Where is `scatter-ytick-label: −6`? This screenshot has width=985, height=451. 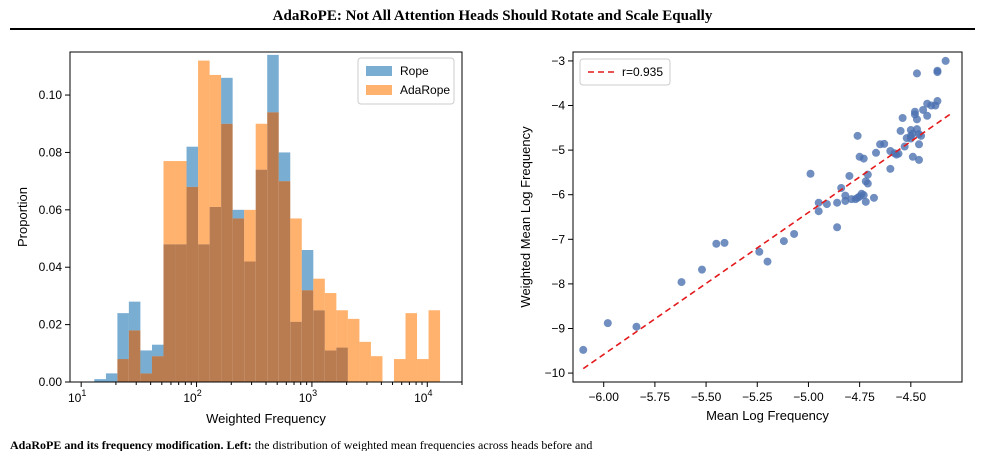 scatter-ytick-label: −6 is located at coordinates (558, 195).